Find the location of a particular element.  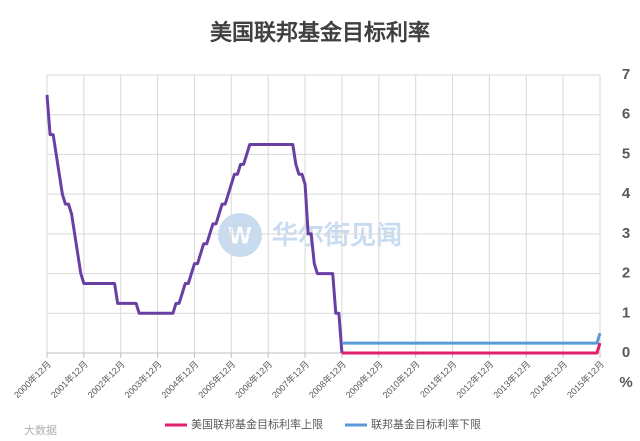

legend-label: 联邦基金目标利率下限 is located at coordinates (426, 424).